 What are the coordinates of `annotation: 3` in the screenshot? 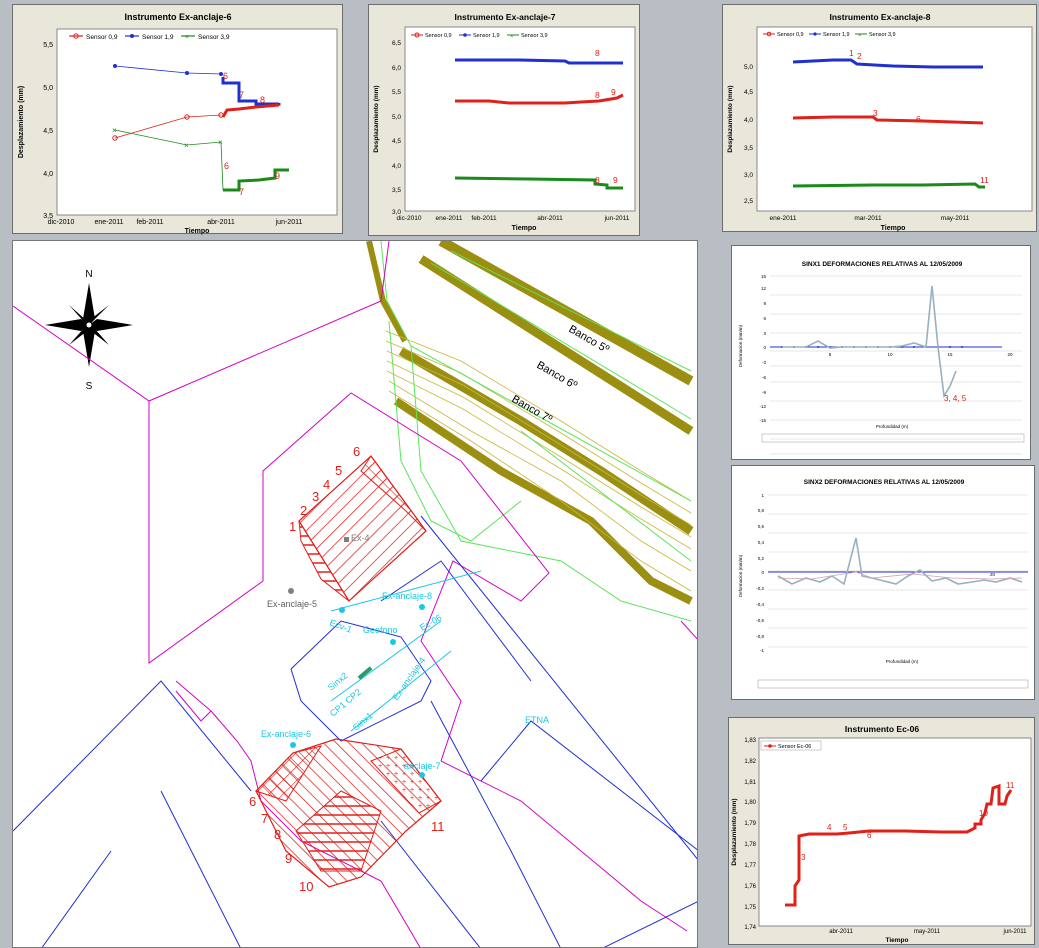 It's located at (875, 113).